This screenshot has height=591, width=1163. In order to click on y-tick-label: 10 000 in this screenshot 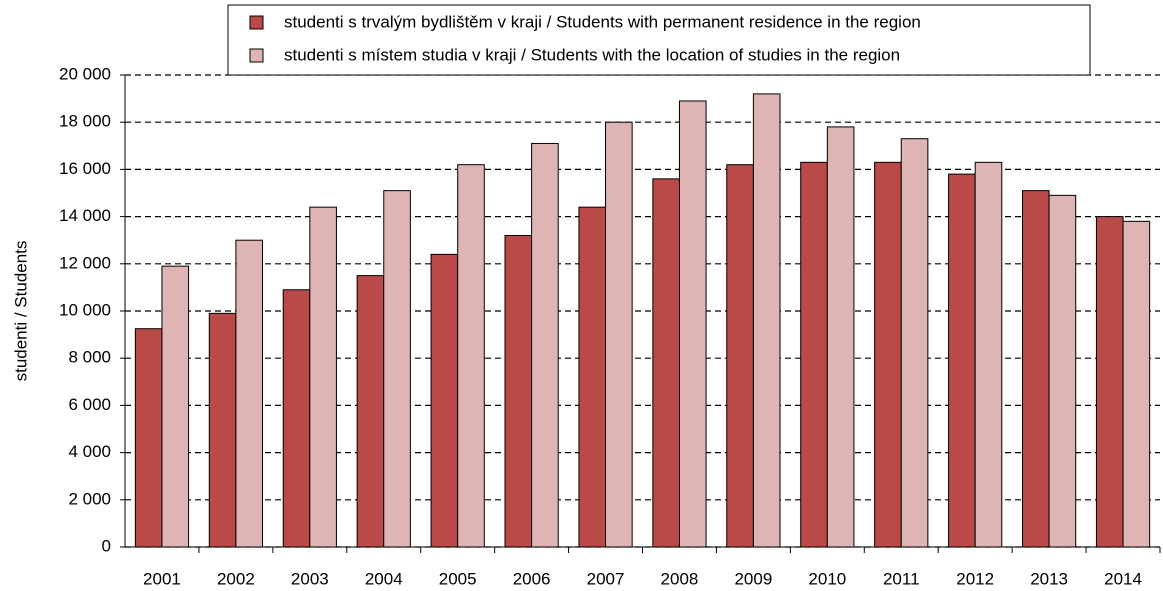, I will do `click(85, 309)`.